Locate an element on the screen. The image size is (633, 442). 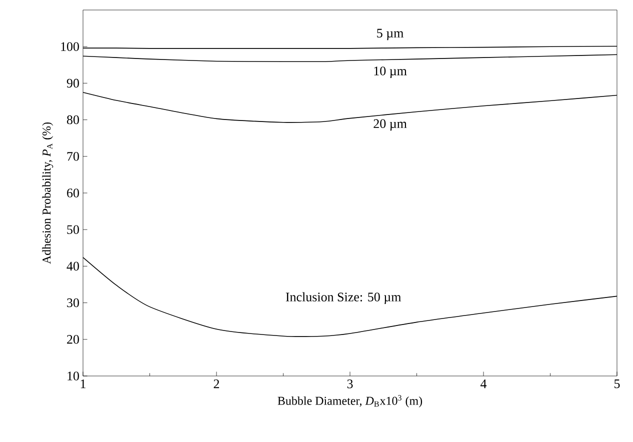
y-tick-label: 100 is located at coordinates (70, 46).